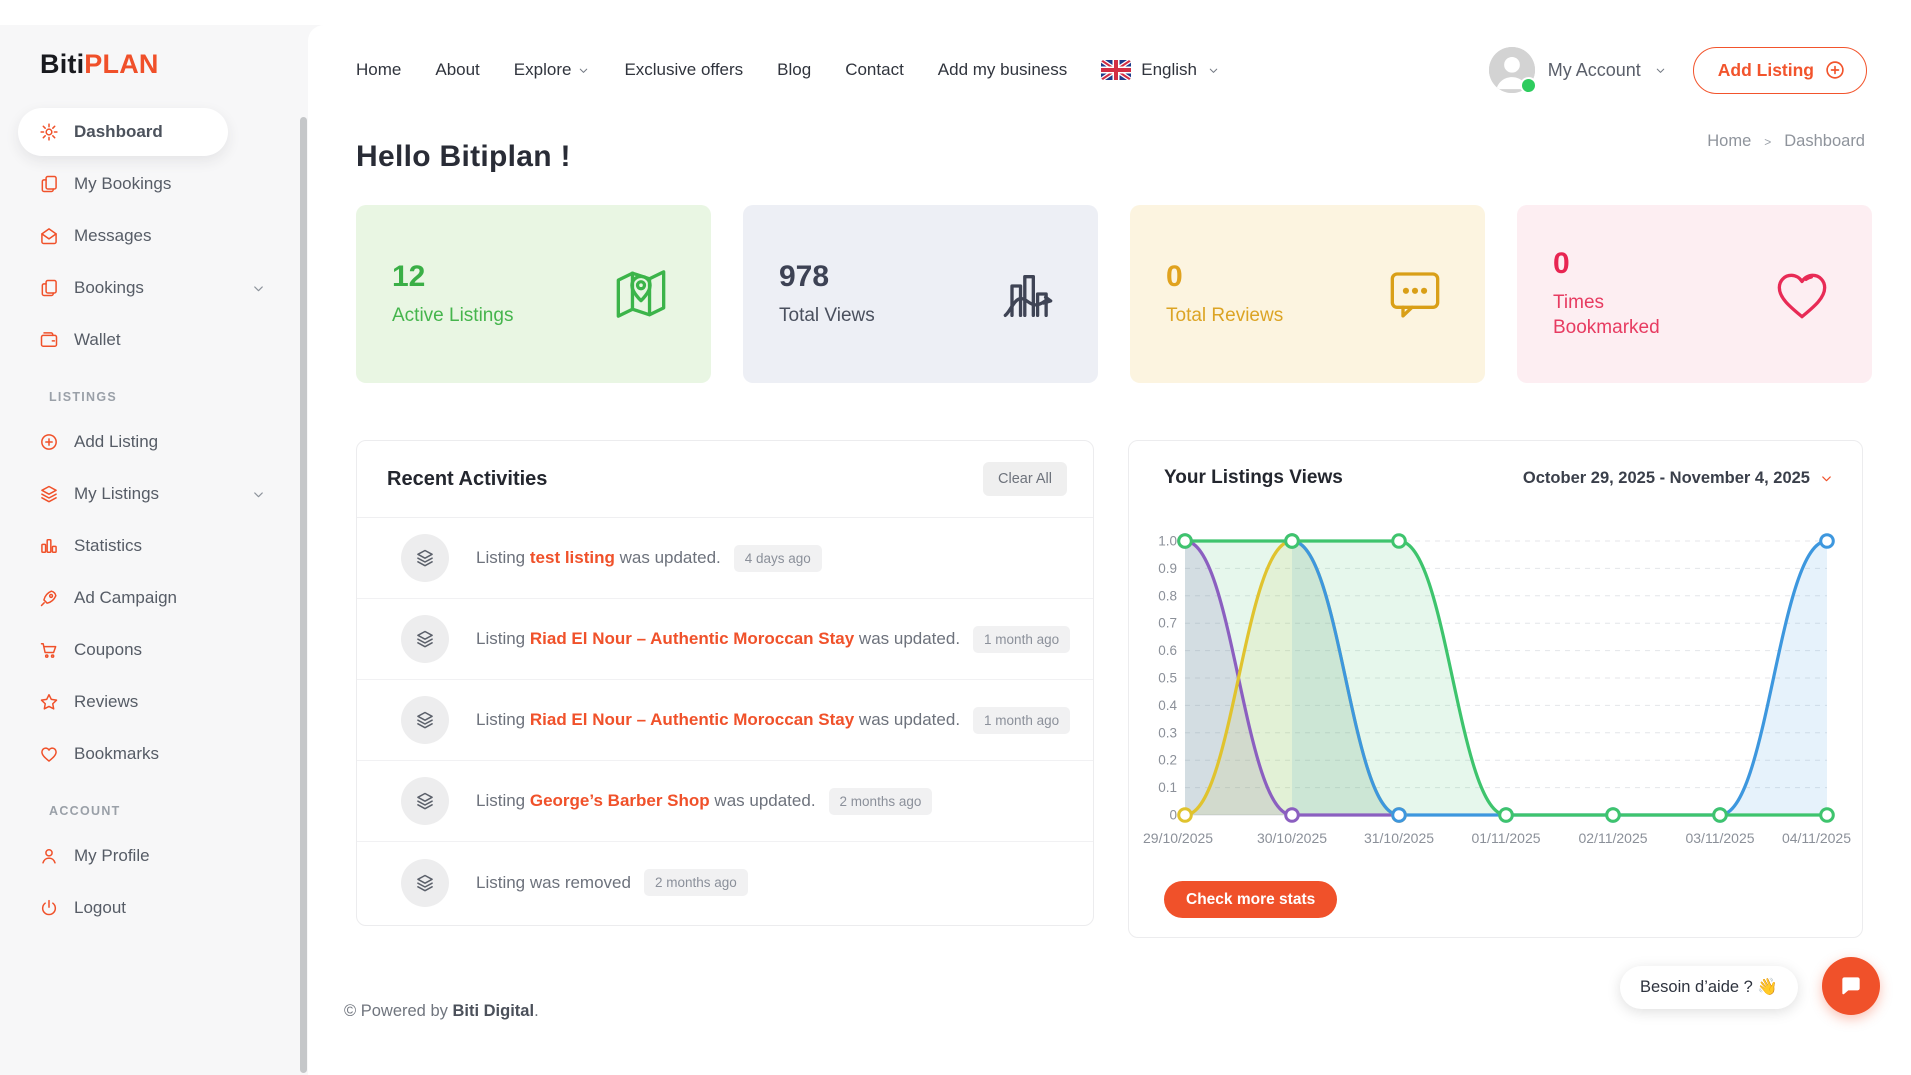 This screenshot has width=1911, height=1075. Describe the element at coordinates (641, 294) in the screenshot. I see `map-pin-icon` at that location.